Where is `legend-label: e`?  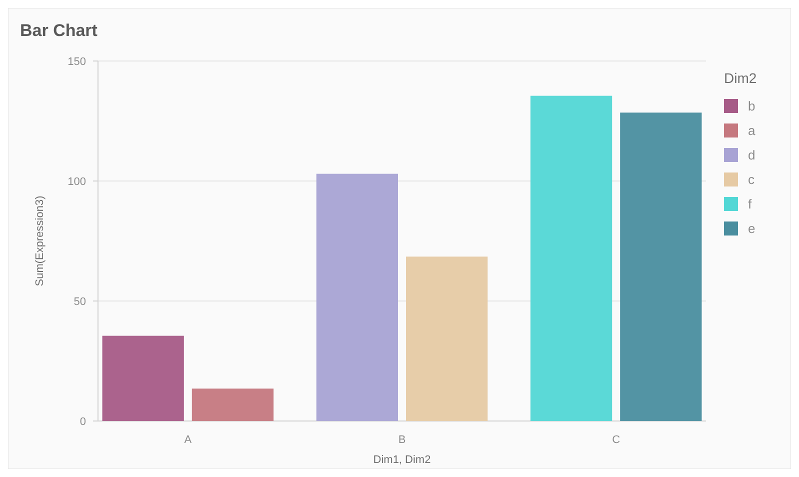
legend-label: e is located at coordinates (752, 228).